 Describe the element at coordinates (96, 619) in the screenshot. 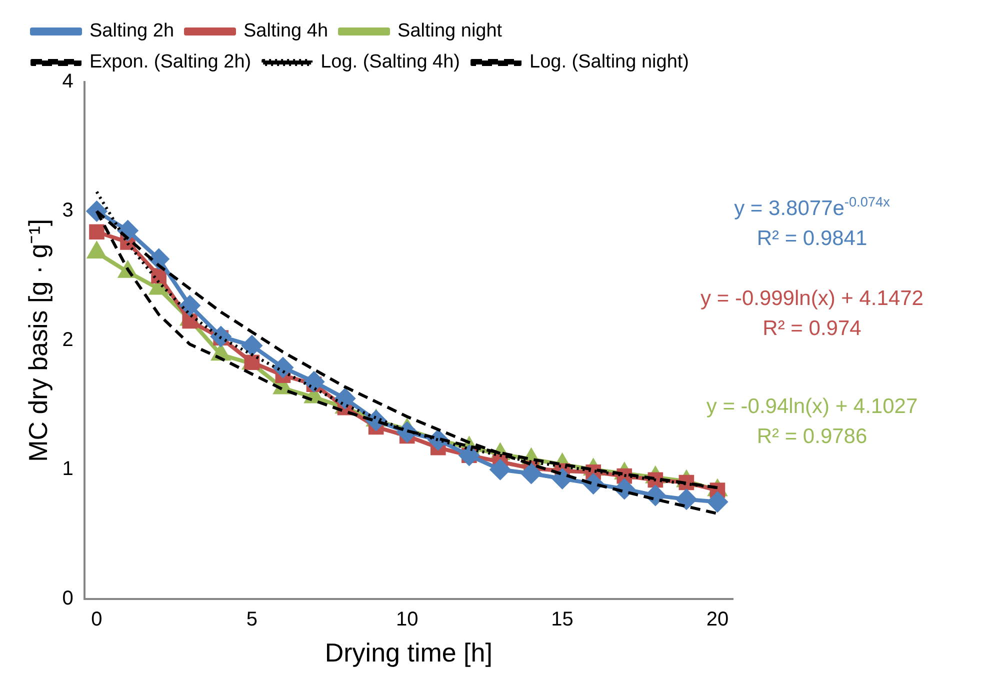

I see `x-tick-label: 0` at that location.